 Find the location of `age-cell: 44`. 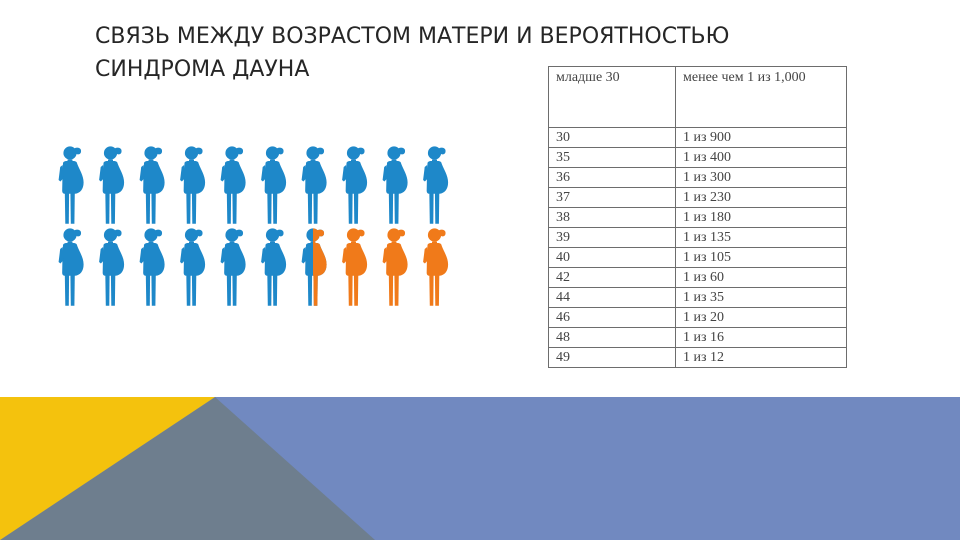

age-cell: 44 is located at coordinates (612, 297).